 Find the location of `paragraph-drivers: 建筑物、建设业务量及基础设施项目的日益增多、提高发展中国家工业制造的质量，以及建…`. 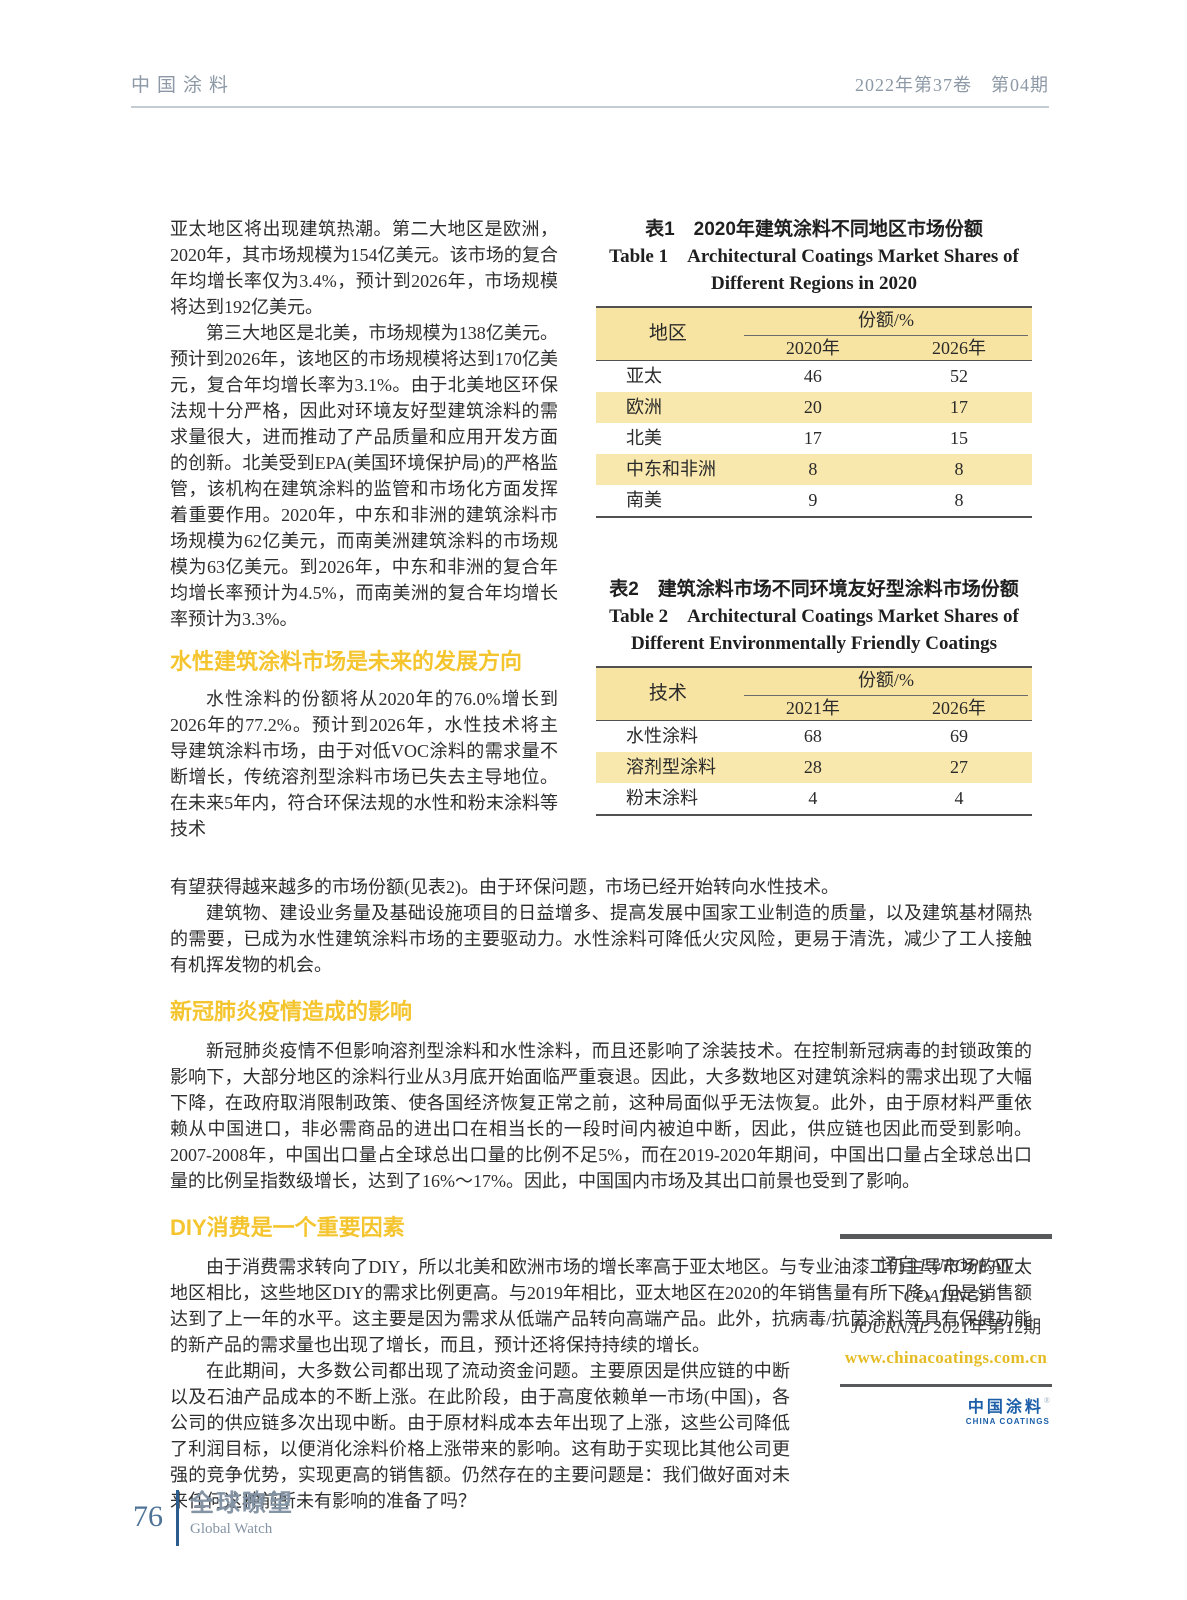

paragraph-drivers: 建筑物、建设业务量及基础设施项目的日益增多、提高发展中国家工业制造的质量，以及建… is located at coordinates (601, 939).